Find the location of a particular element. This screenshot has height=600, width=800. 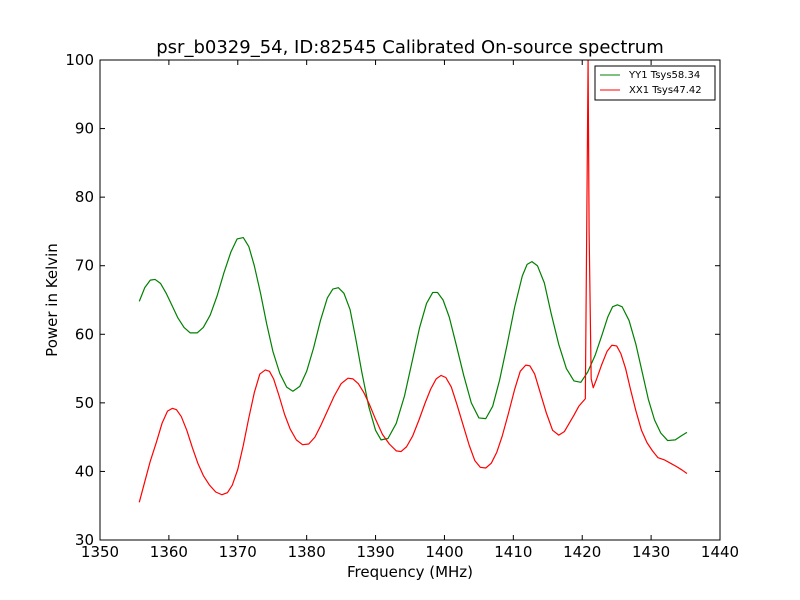

y-tick-label: 80 is located at coordinates (84, 197).